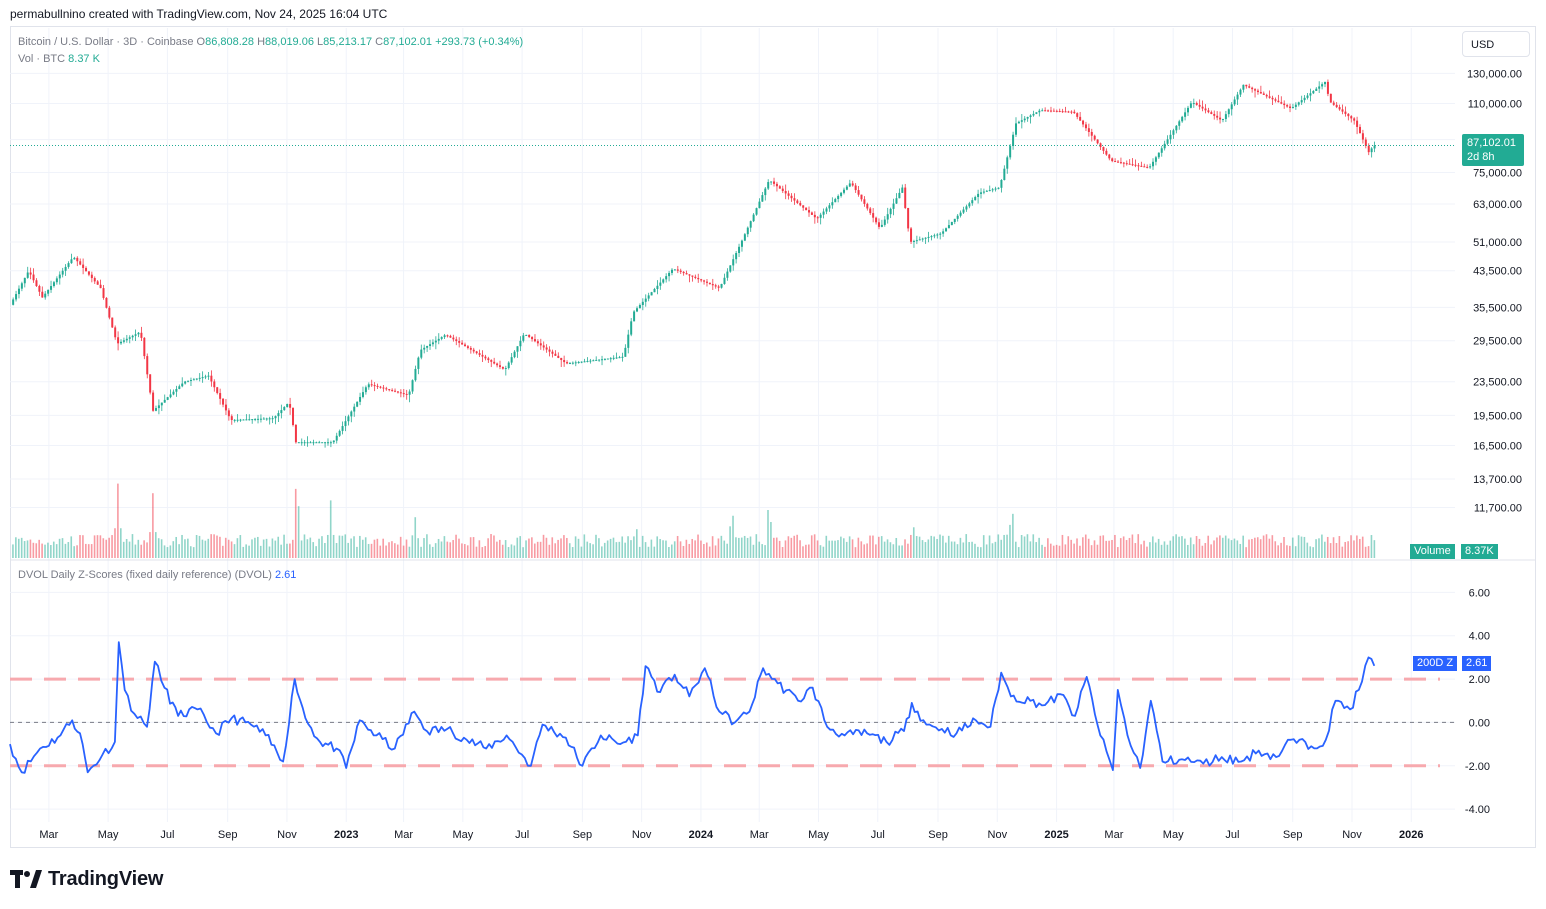 Image resolution: width=1546 pixels, height=909 pixels. I want to click on tradingview-logo: TradingView, so click(86, 879).